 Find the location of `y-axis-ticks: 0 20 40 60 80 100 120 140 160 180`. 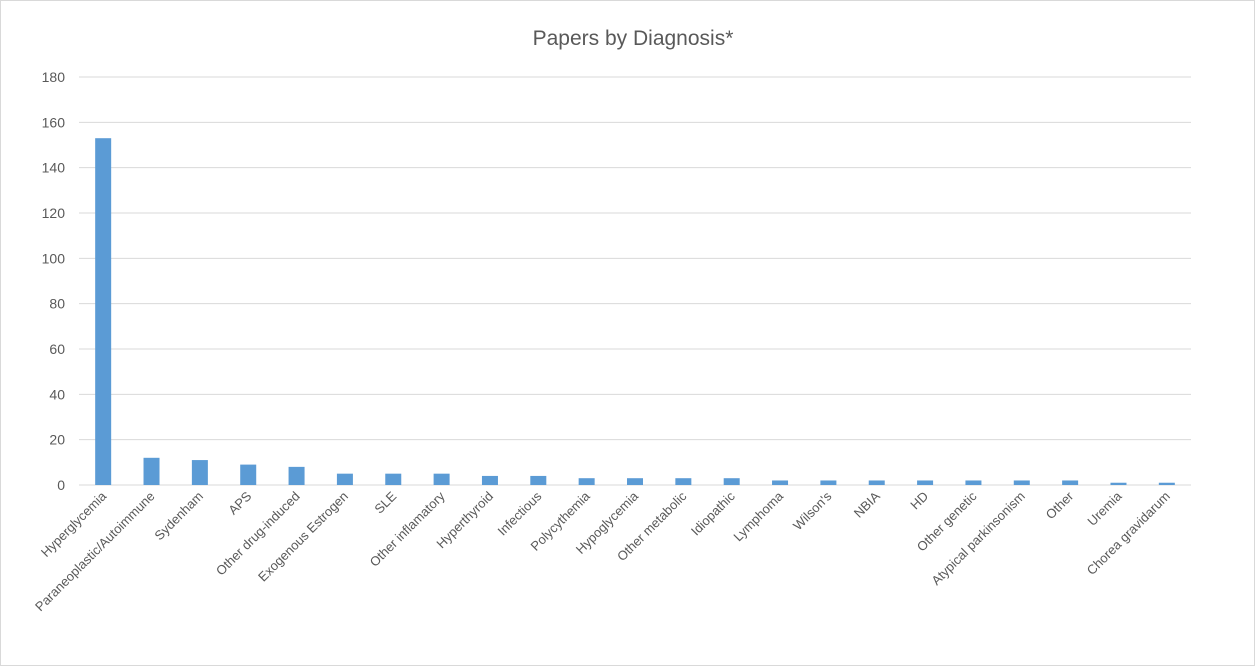

y-axis-ticks: 0 20 40 60 80 100 120 140 160 180 is located at coordinates (54, 281).